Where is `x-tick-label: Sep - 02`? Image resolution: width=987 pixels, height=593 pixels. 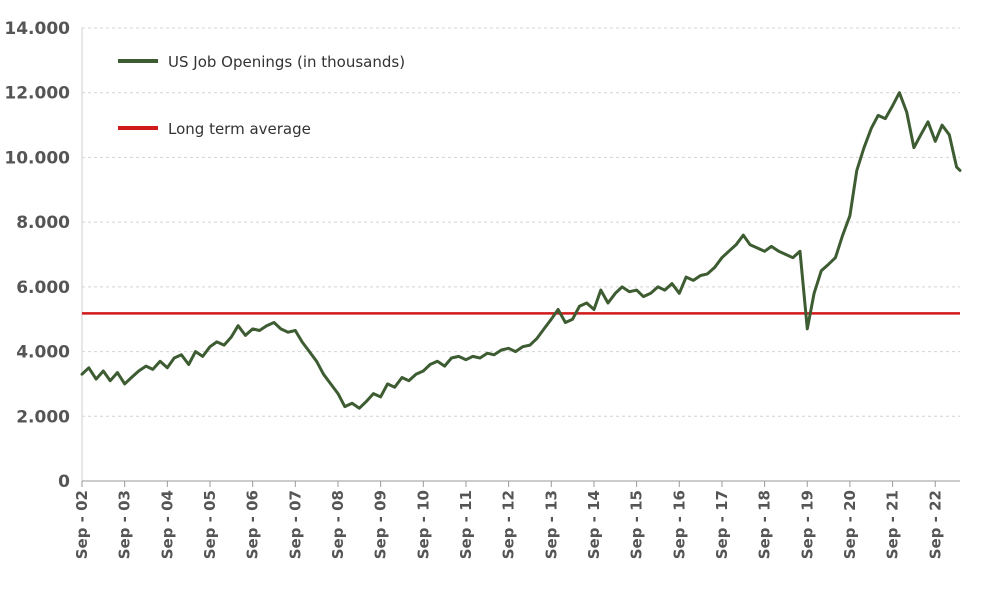
x-tick-label: Sep - 02 is located at coordinates (82, 524).